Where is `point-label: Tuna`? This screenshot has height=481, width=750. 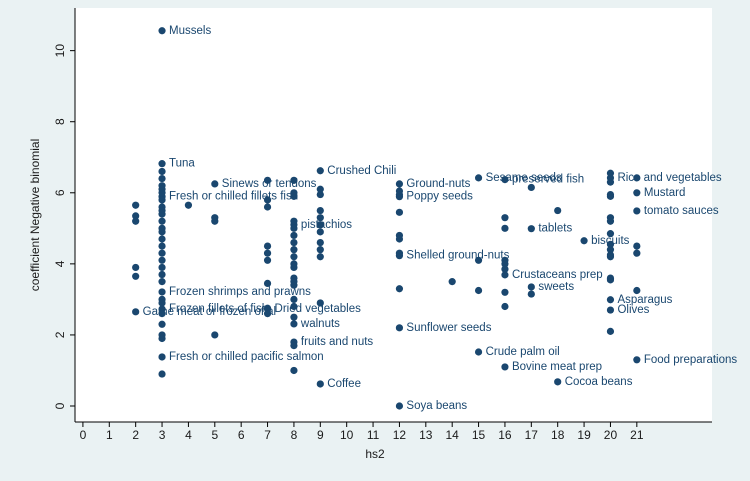
point-label: Tuna is located at coordinates (182, 164).